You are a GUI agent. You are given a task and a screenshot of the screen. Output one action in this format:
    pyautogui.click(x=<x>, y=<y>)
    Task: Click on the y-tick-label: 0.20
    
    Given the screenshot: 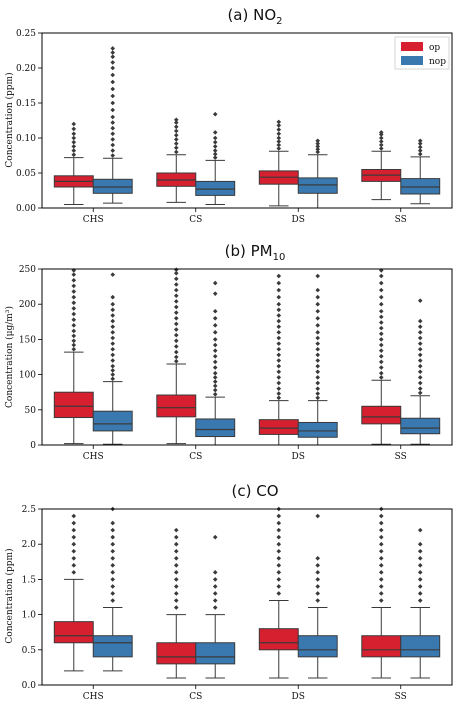 What is the action you would take?
    pyautogui.click(x=26, y=69)
    